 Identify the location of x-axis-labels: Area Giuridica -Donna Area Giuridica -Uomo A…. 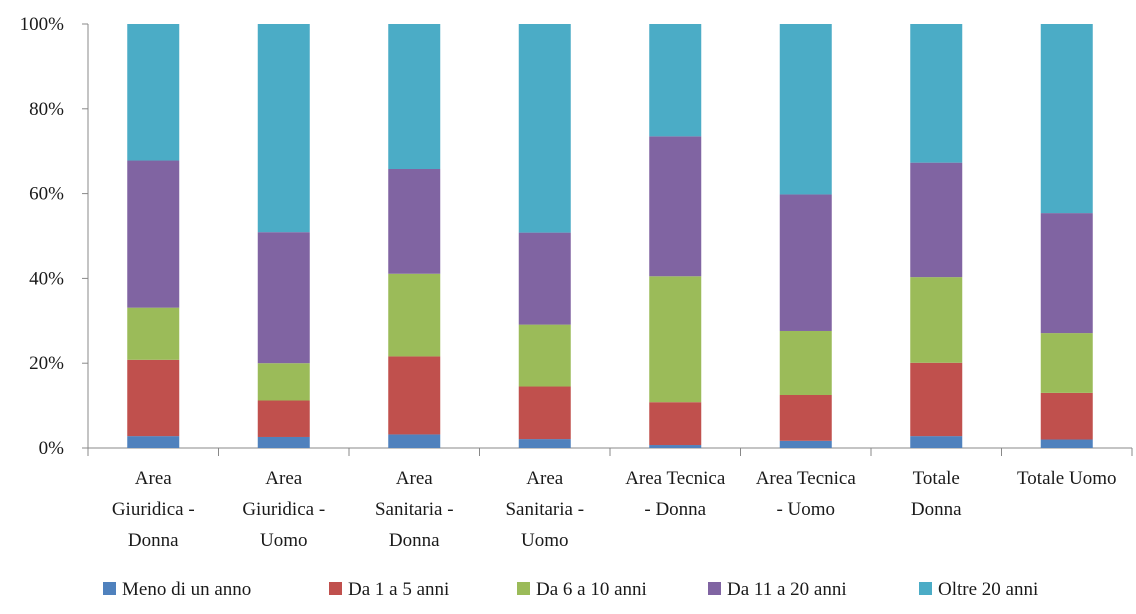
(614, 509).